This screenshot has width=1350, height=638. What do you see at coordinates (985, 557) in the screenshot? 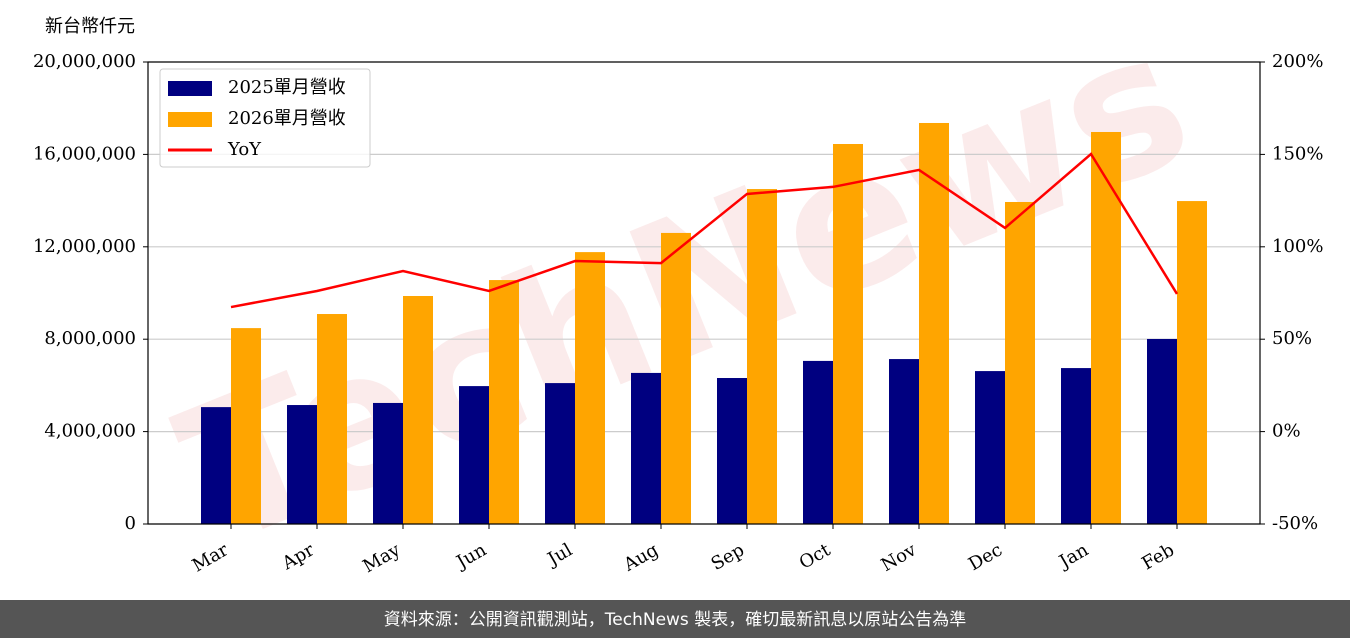
I see `x-tick-label: Dec` at bounding box center [985, 557].